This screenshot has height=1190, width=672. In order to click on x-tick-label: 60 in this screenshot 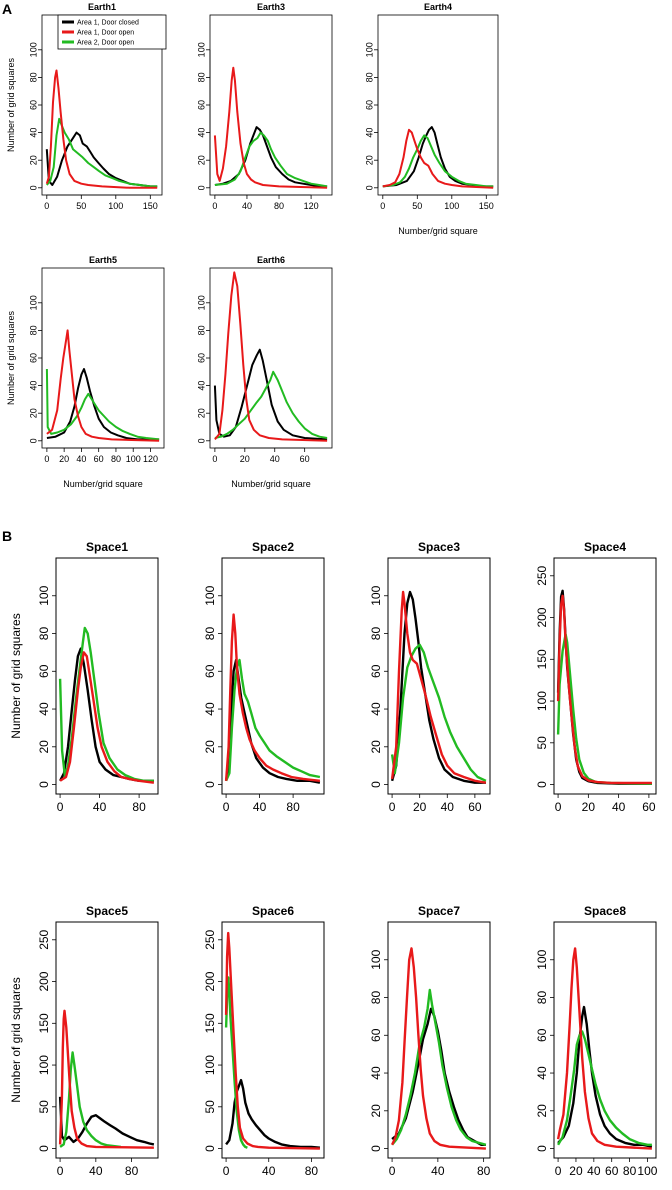, I will do `click(99, 459)`.